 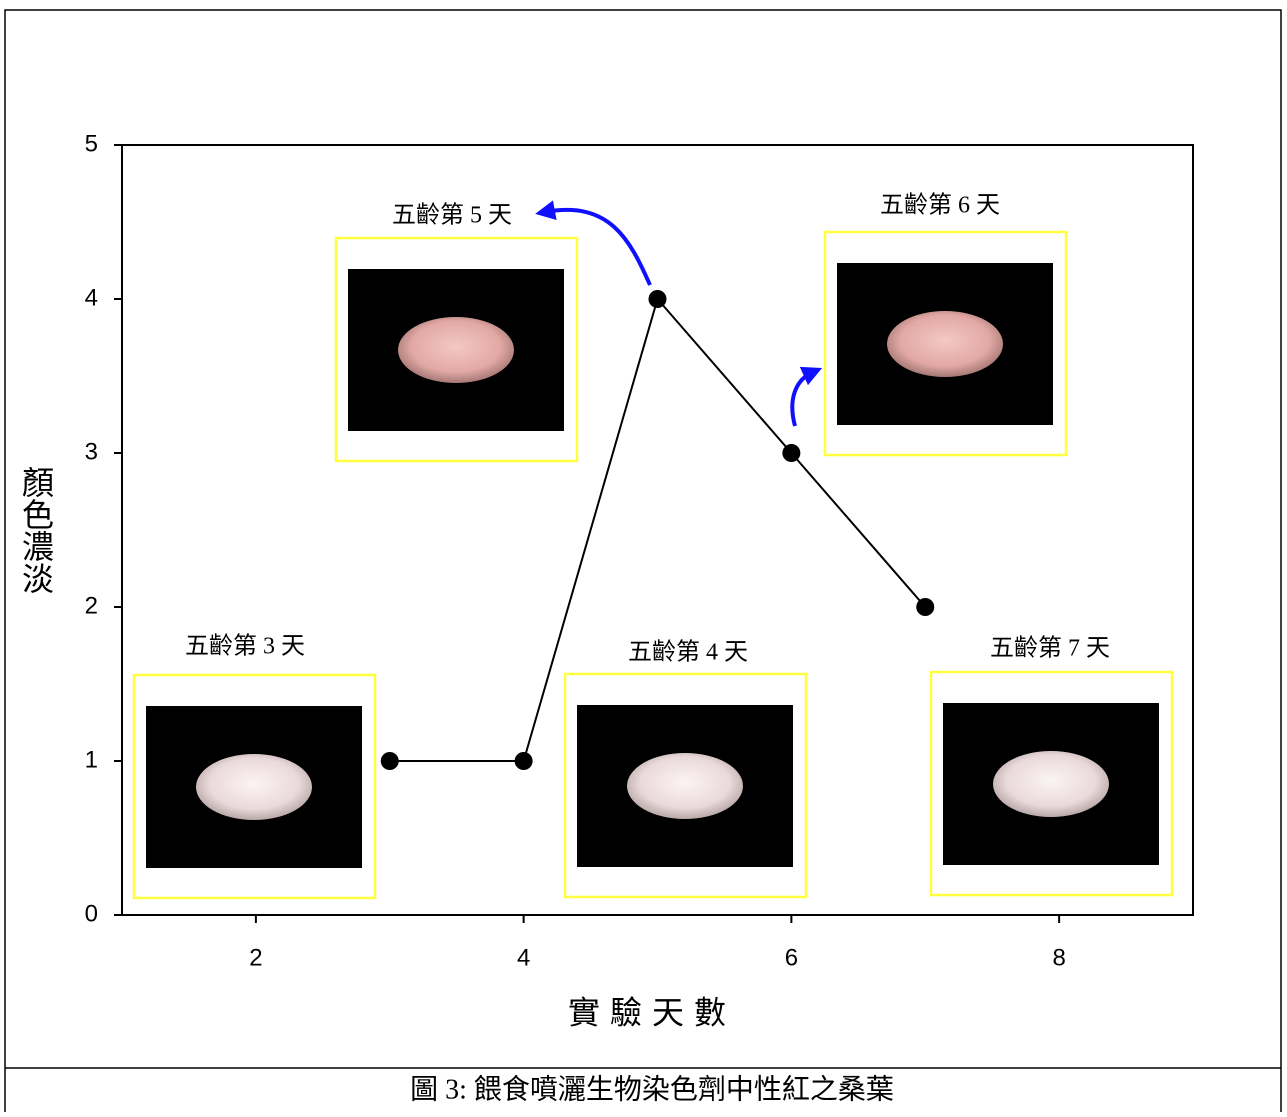 I want to click on y-tick-label: 0, so click(x=91, y=913).